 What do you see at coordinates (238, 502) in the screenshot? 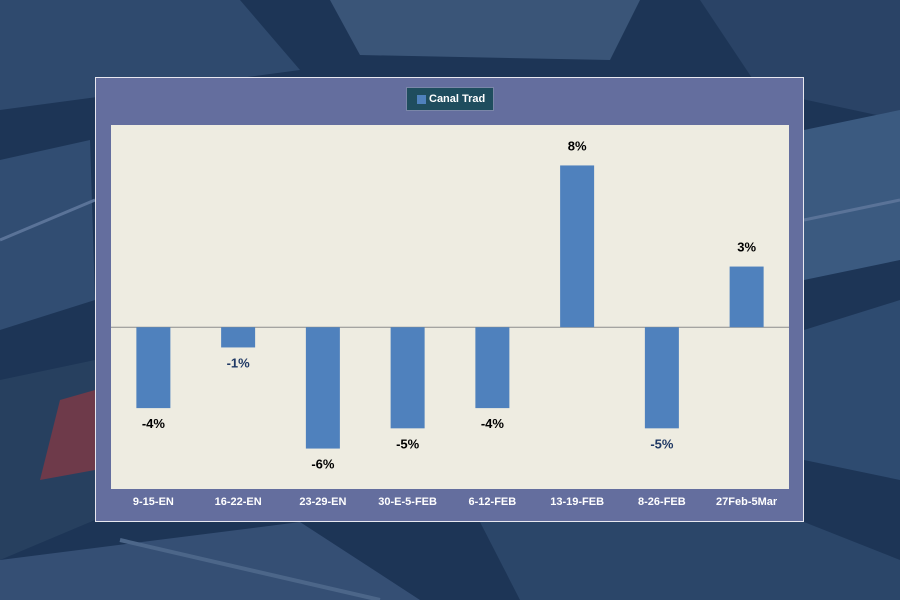
I see `x-tick-label: 16-22-EN` at bounding box center [238, 502].